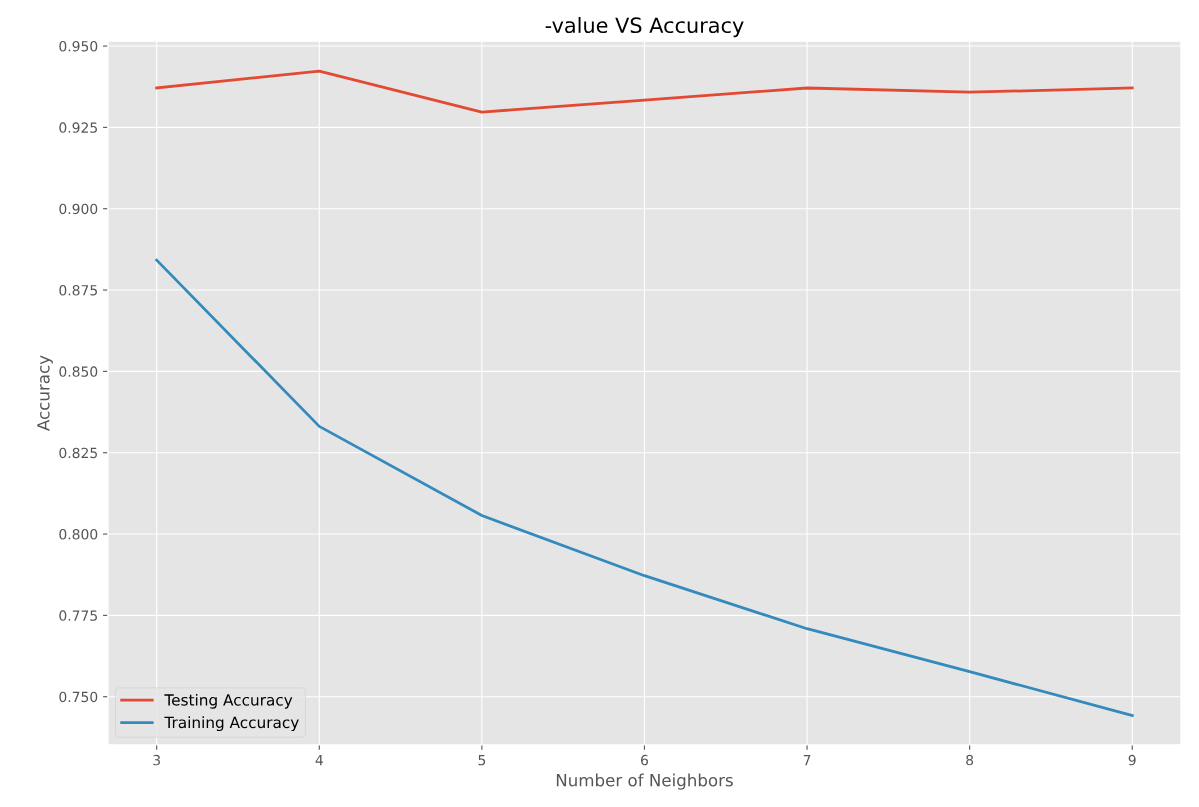  Describe the element at coordinates (45, 393) in the screenshot. I see `y-axis-title: Accuracy` at that location.